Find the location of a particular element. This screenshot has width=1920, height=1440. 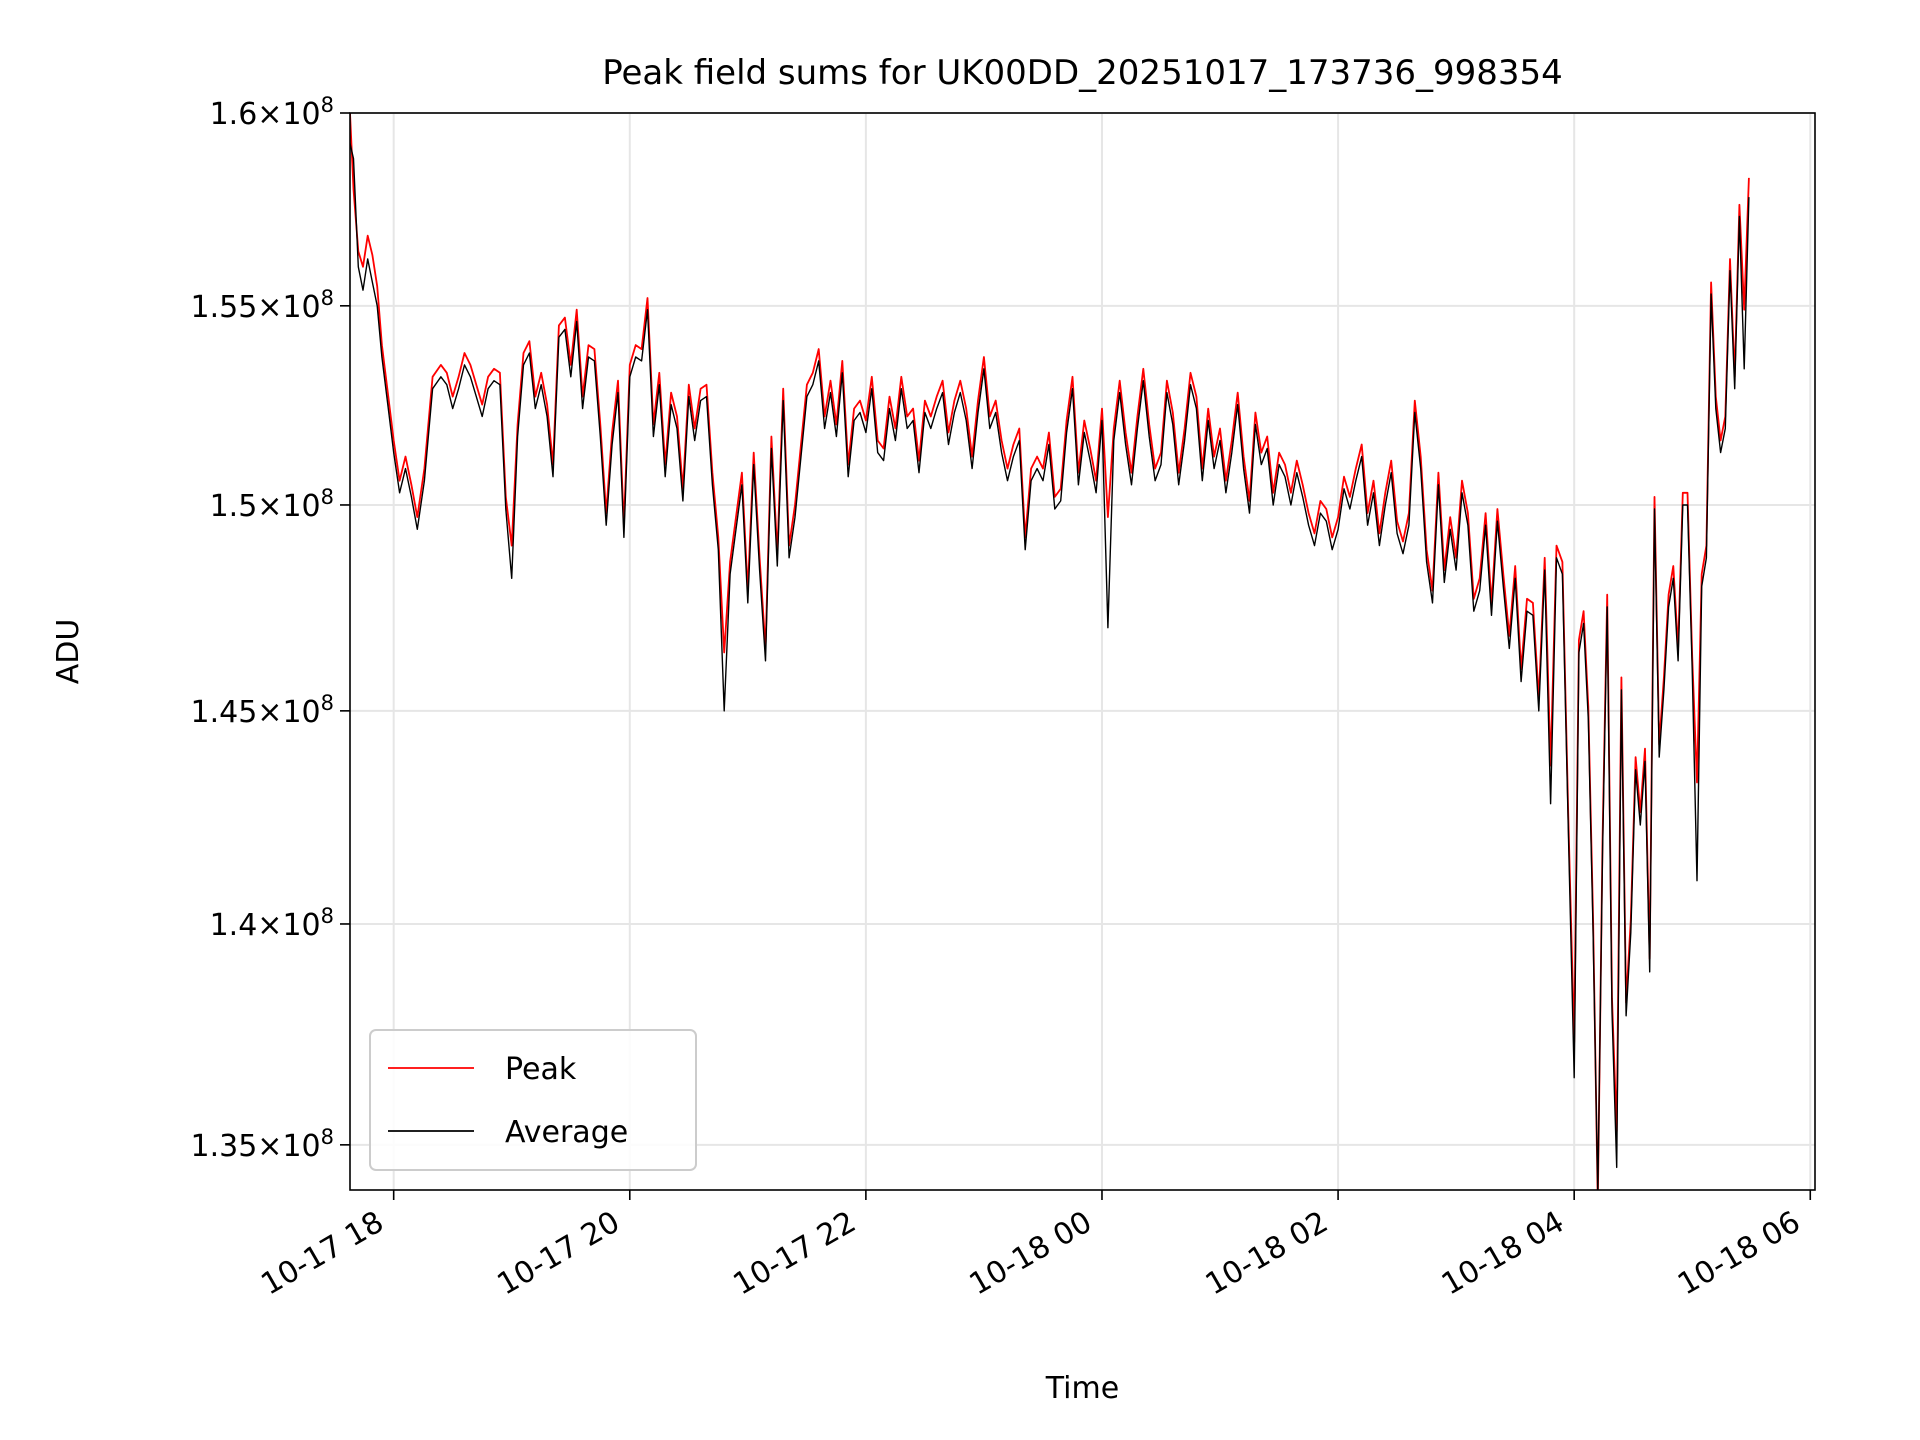

y-tick-label: 1.45×10⁸ is located at coordinates (263, 710).